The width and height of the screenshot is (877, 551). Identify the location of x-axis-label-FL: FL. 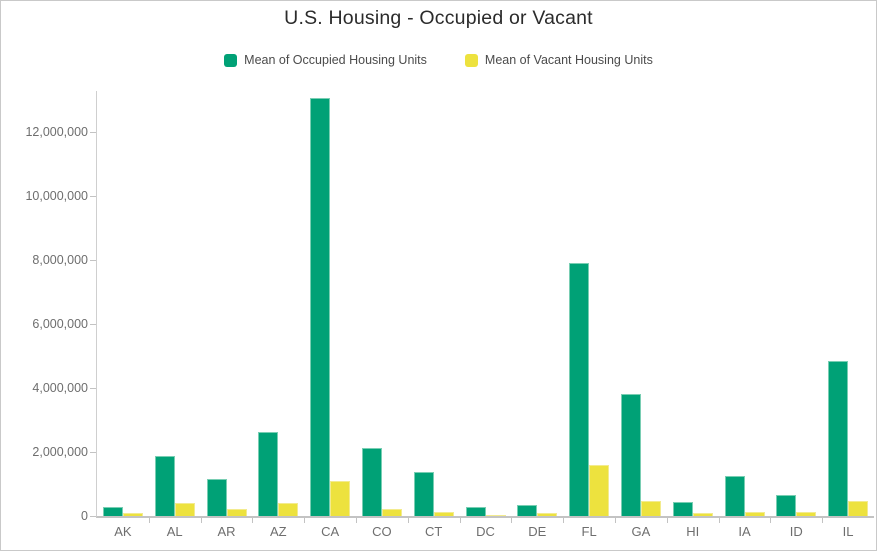
(589, 531).